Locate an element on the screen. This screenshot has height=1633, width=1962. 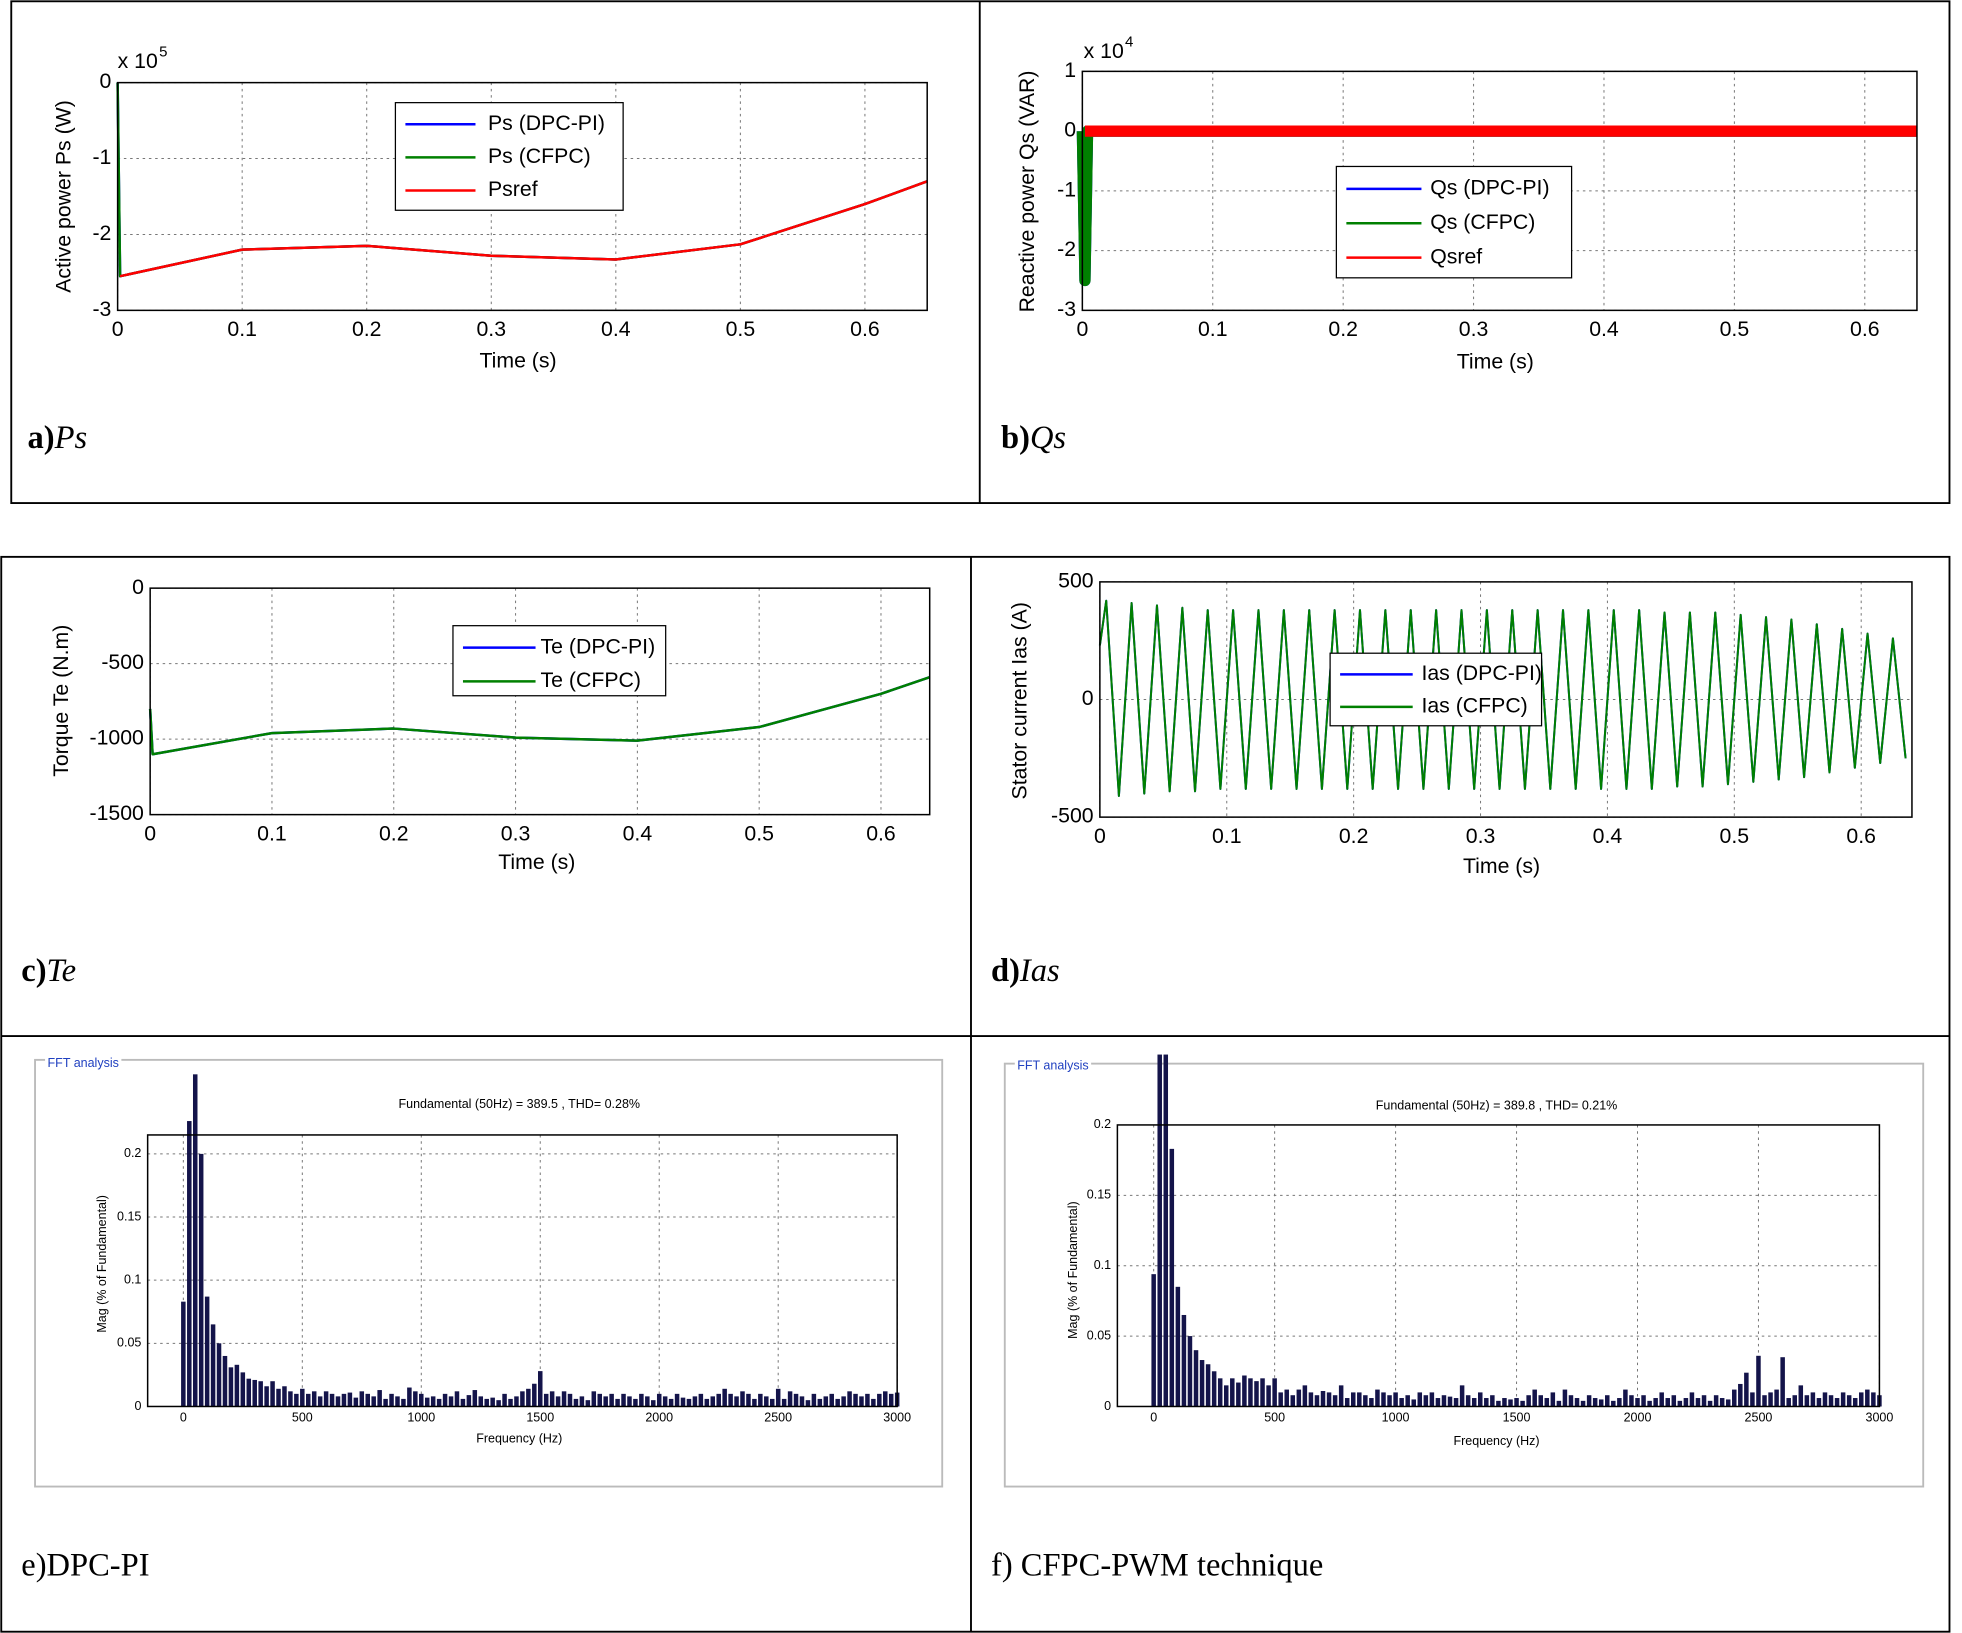
y-tick-label: -2 is located at coordinates (101, 233).